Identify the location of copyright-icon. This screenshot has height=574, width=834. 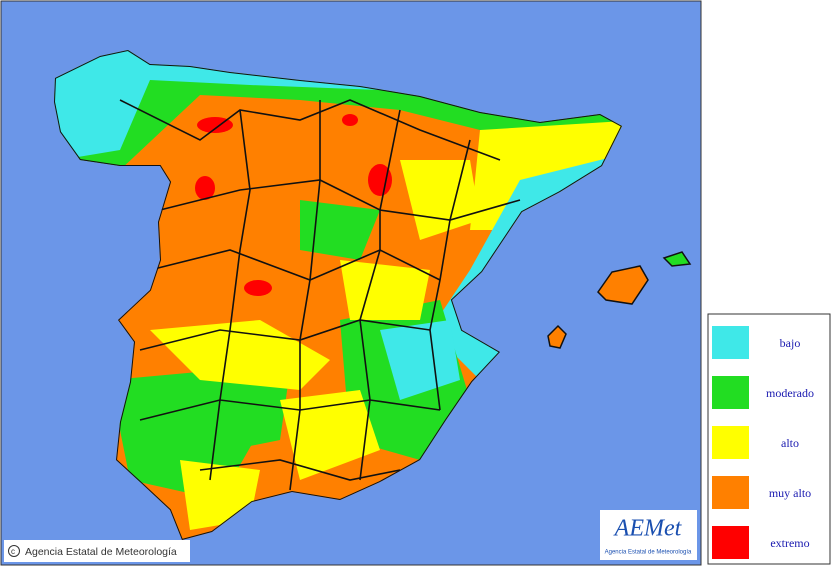
(14, 551).